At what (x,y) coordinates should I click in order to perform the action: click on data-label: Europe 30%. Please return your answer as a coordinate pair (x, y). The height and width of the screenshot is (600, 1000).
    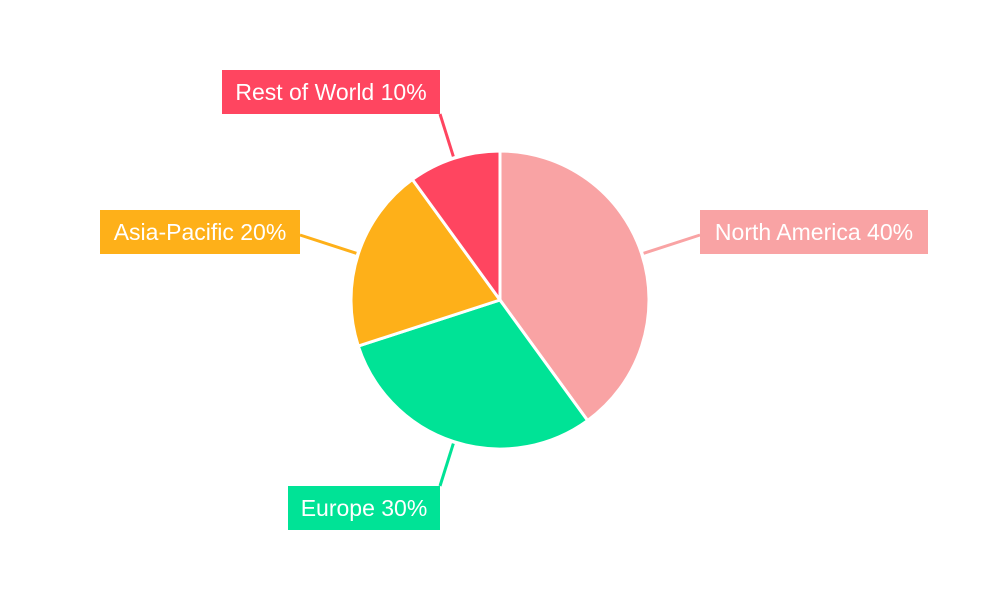
    Looking at the image, I should click on (364, 508).